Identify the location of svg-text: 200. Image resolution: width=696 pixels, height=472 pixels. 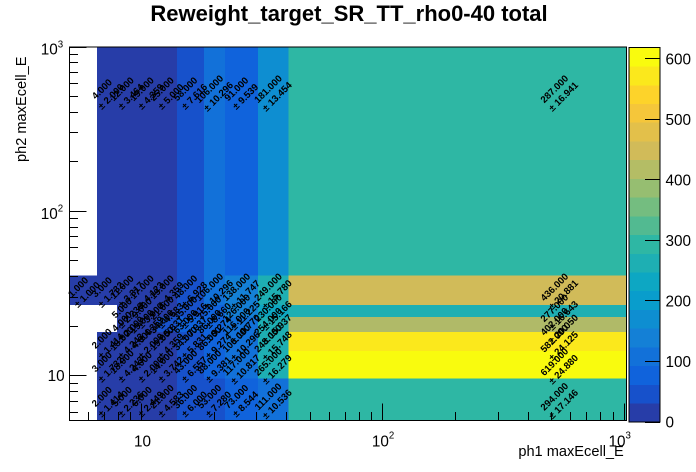
(679, 302).